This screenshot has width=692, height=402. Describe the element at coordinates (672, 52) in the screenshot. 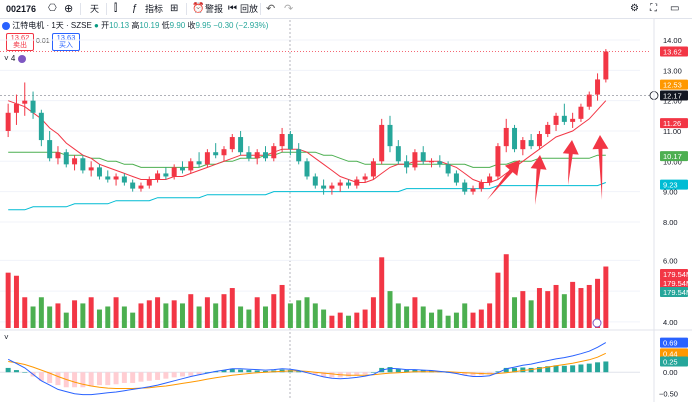

I see `last-price-tag: 13.62` at that location.